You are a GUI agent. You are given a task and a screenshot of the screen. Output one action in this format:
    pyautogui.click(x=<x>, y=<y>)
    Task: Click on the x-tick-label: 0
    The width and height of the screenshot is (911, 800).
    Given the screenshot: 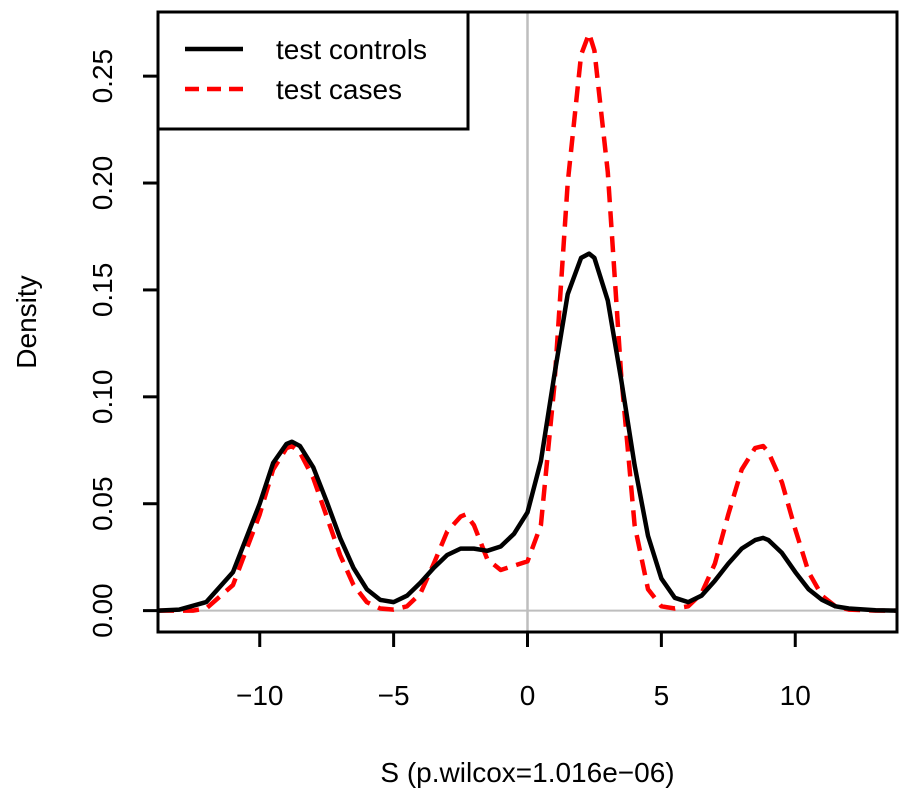 What is the action you would take?
    pyautogui.click(x=528, y=695)
    